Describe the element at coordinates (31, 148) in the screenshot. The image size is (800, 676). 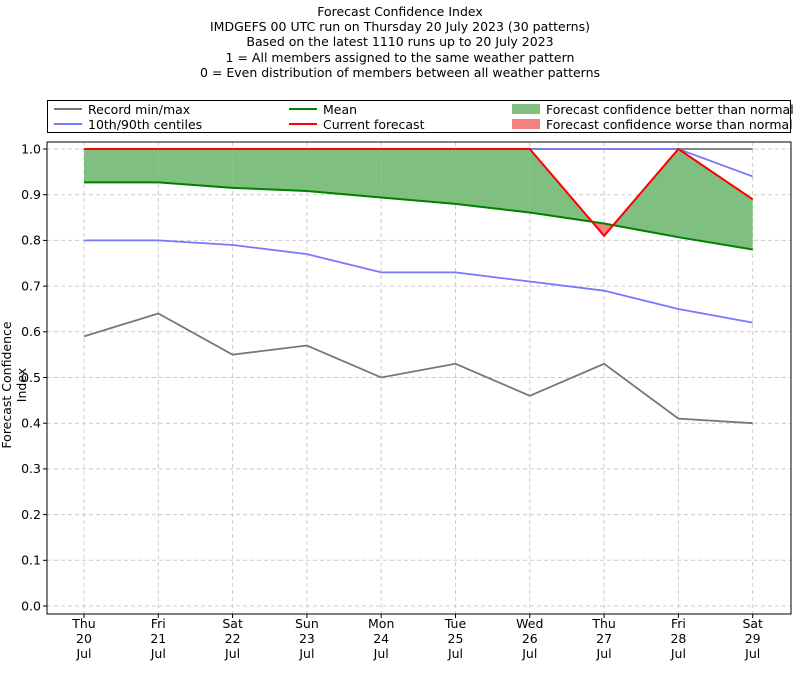
I see `y-tick-label: 1.0` at that location.